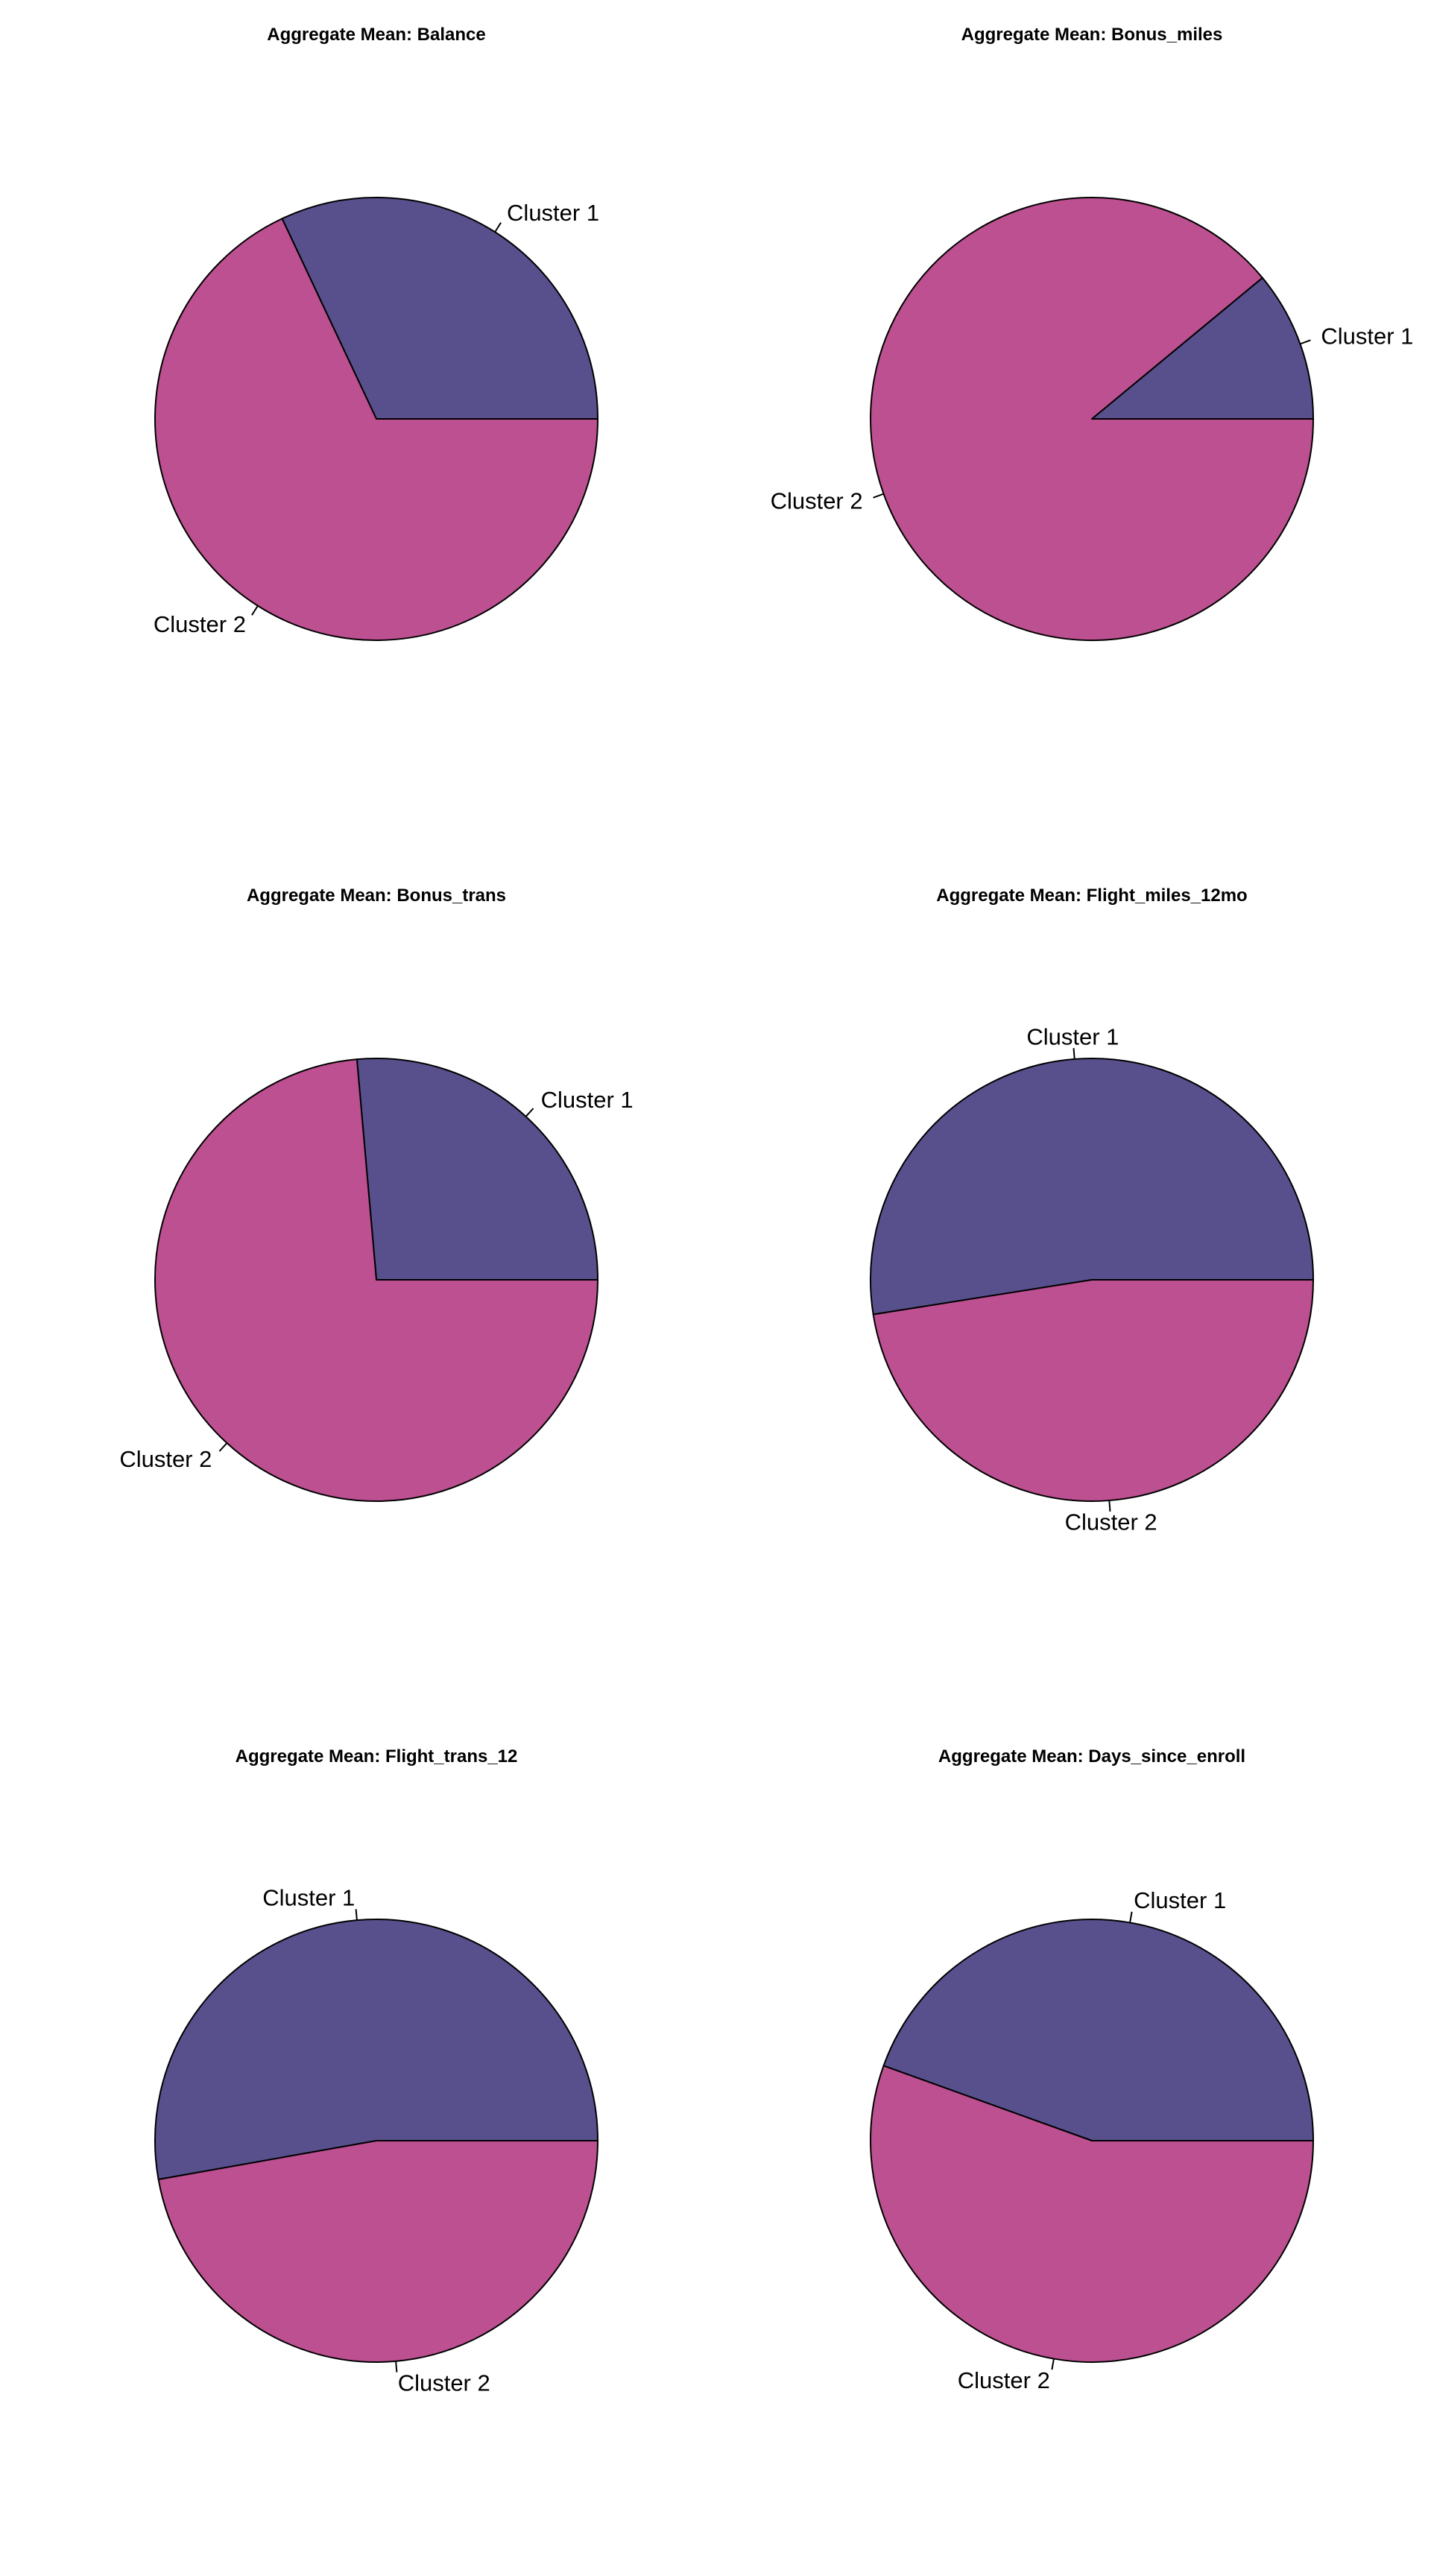 The width and height of the screenshot is (1431, 2576). Describe the element at coordinates (1091, 896) in the screenshot. I see `panel-title: Aggregate Mean: Flight_miles_12mo` at that location.